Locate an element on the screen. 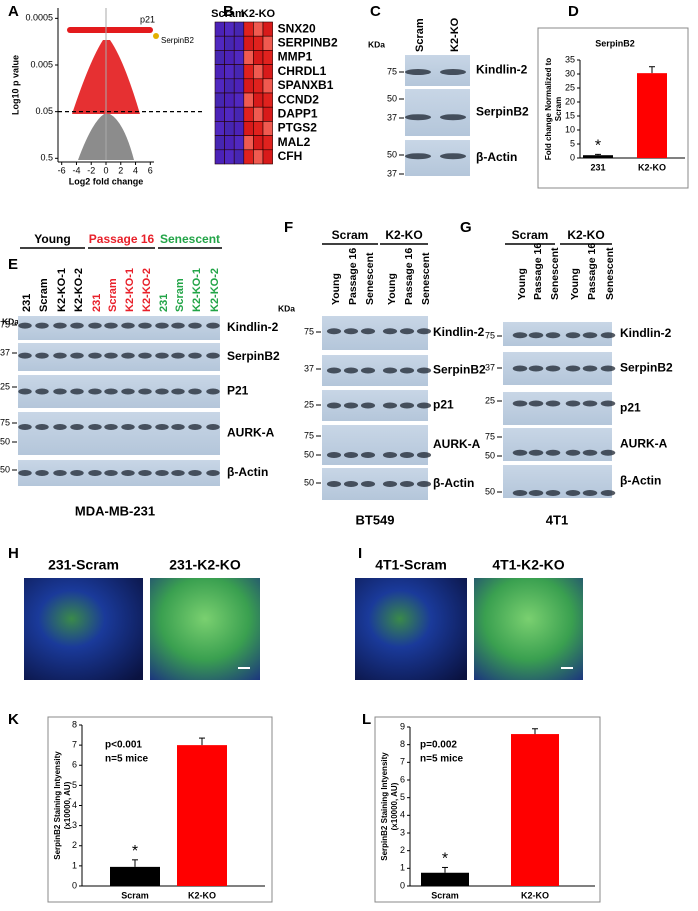 The height and width of the screenshot is (911, 698). y-tick-label: 6 is located at coordinates (402, 779).